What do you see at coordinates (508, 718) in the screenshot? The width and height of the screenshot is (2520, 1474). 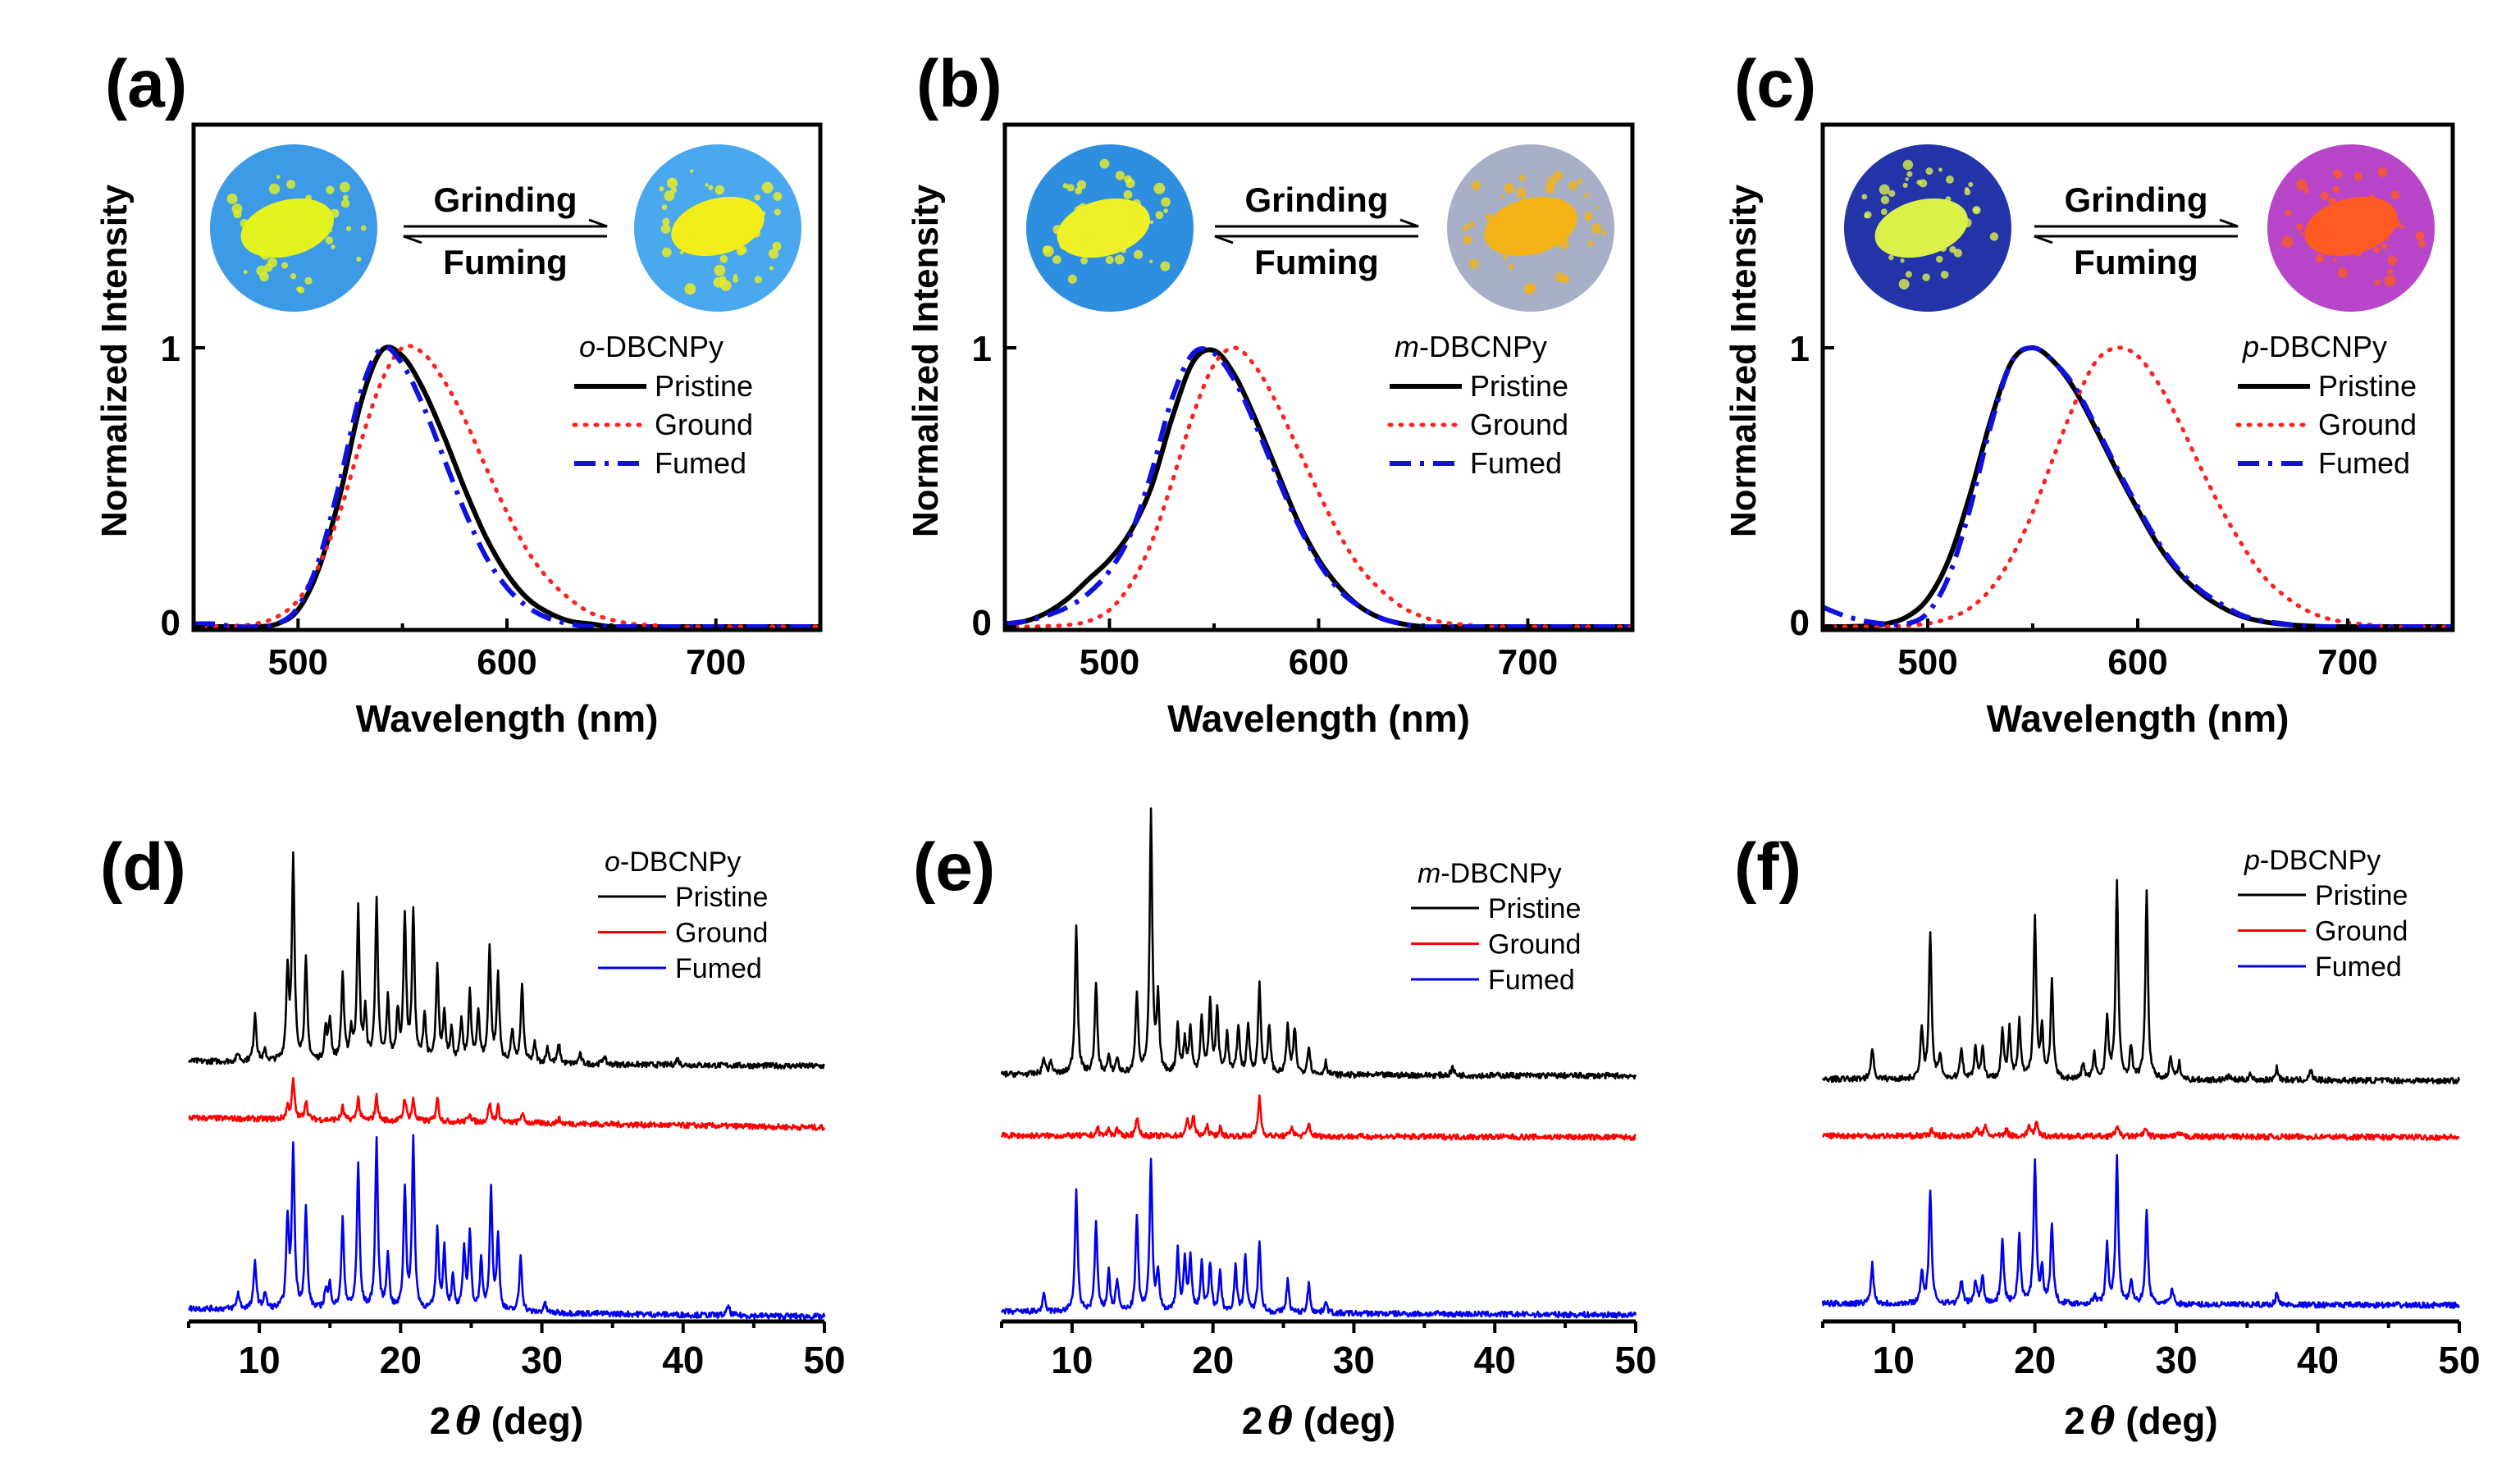 I see `x-axis-title: Wavelength (nm)` at bounding box center [508, 718].